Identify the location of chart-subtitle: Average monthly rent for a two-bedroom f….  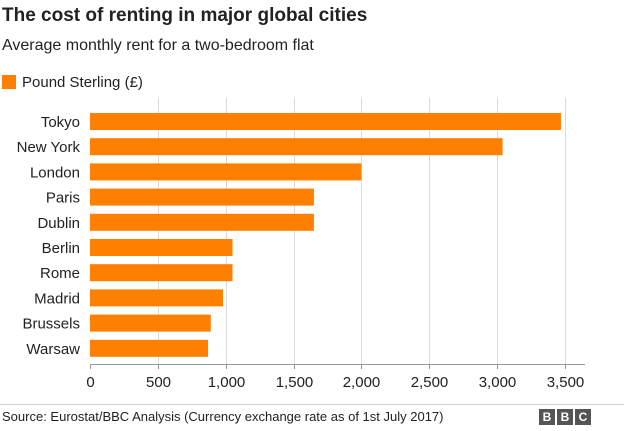
(158, 45).